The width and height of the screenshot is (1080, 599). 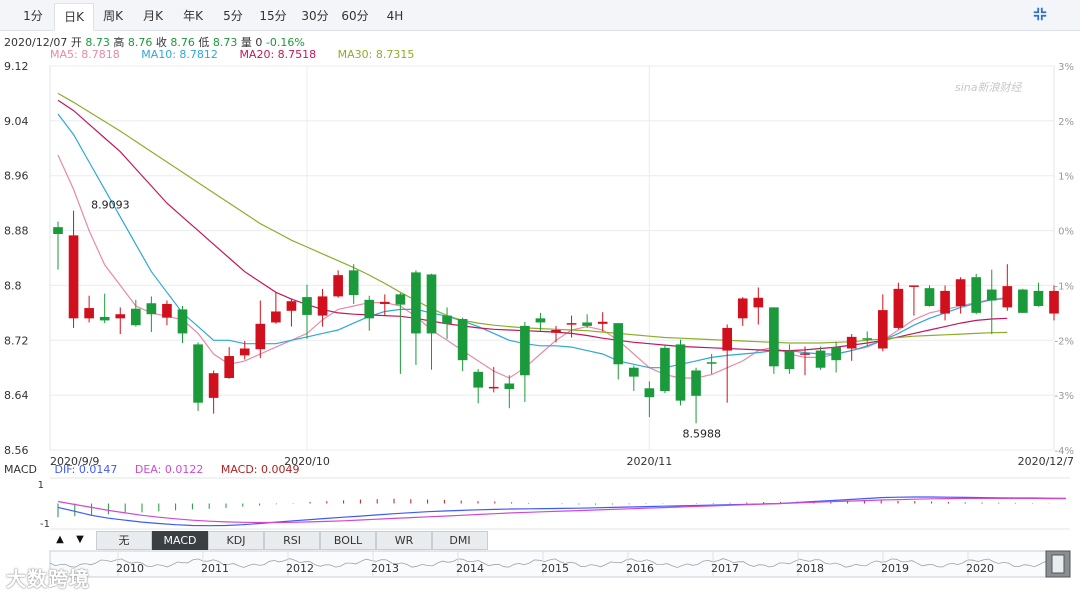 I want to click on ma10-legend: MA10: 8.7812, so click(x=179, y=54).